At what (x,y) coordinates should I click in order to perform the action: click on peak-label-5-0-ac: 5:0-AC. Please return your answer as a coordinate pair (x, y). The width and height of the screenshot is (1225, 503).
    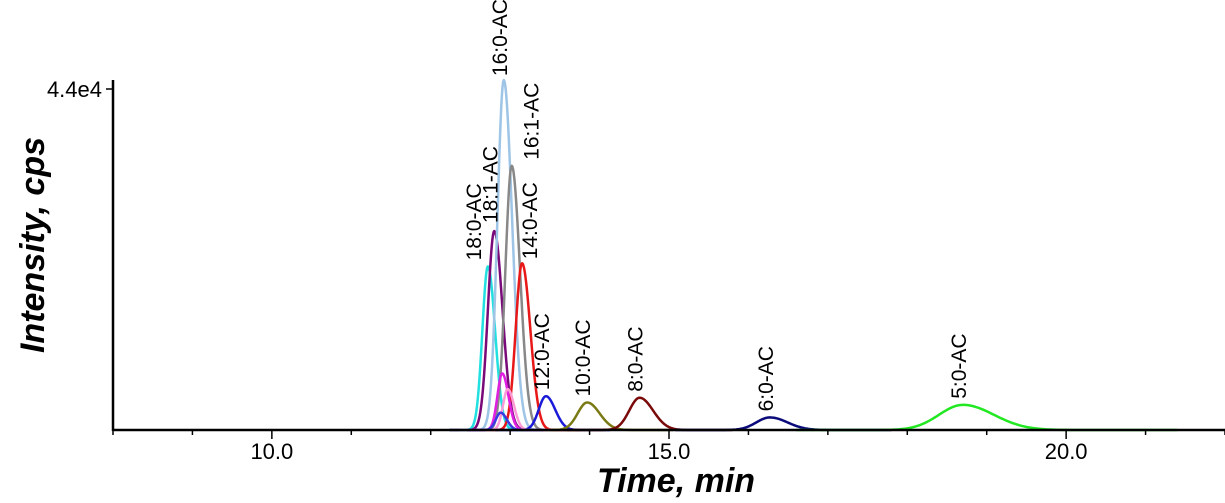
    Looking at the image, I should click on (959, 365).